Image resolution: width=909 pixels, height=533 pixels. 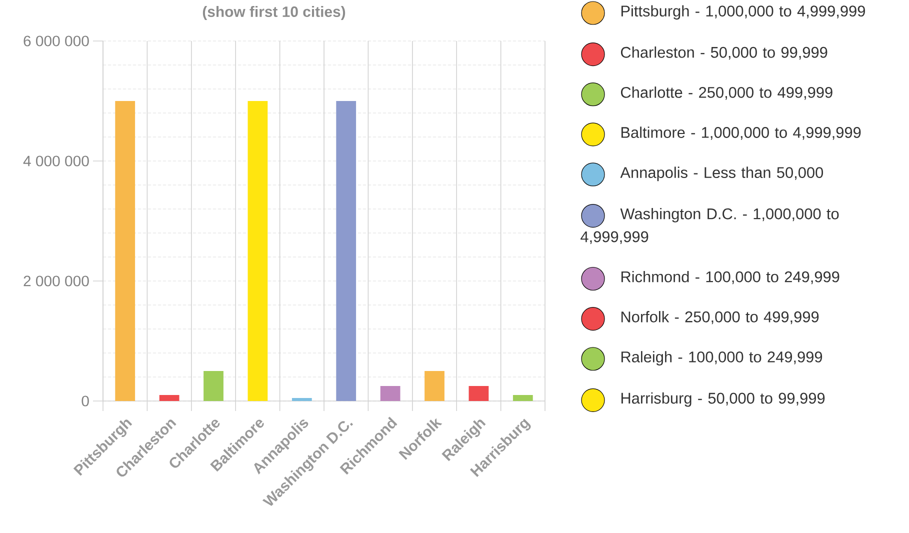 I want to click on category-label: Harrisburg - 50,000 to 99,999, so click(x=723, y=399).